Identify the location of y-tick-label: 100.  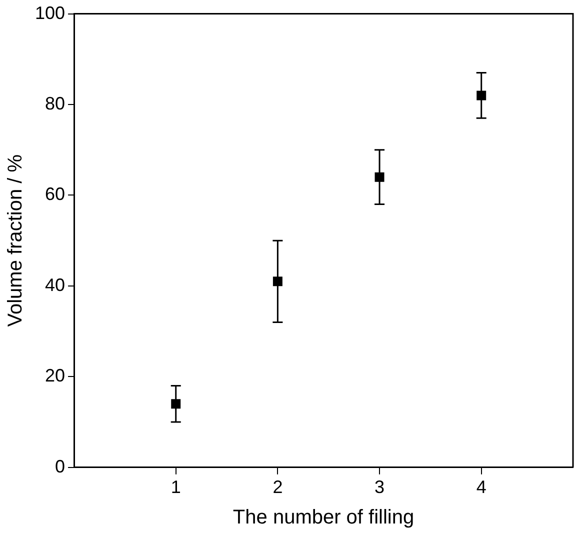
(50, 12).